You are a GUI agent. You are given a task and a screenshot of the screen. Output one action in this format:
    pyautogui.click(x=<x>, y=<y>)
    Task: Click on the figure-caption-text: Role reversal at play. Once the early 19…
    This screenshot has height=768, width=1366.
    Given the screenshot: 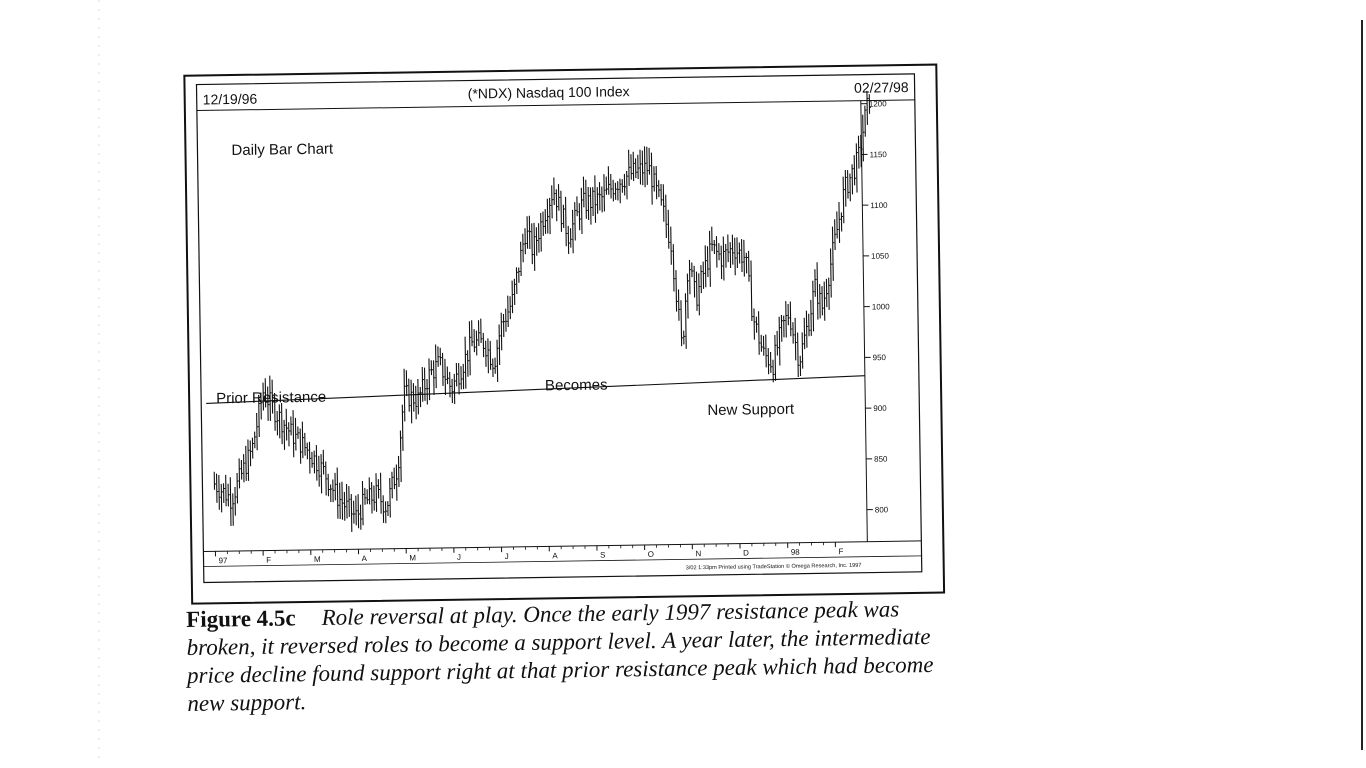 What is the action you would take?
    pyautogui.click(x=560, y=656)
    